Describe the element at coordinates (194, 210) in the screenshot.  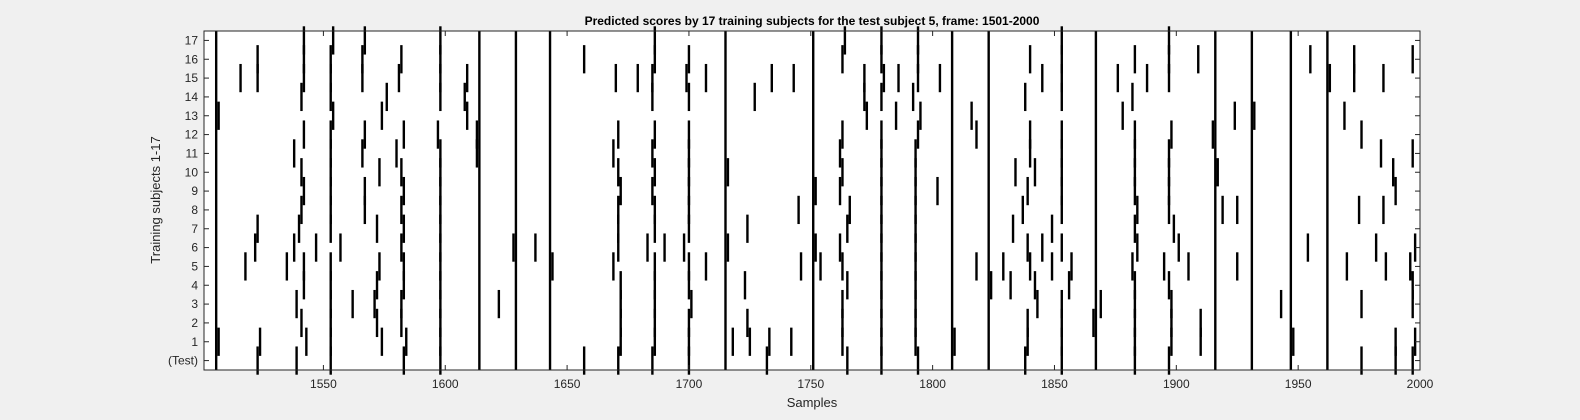
I see `y-tick-label: 8` at that location.